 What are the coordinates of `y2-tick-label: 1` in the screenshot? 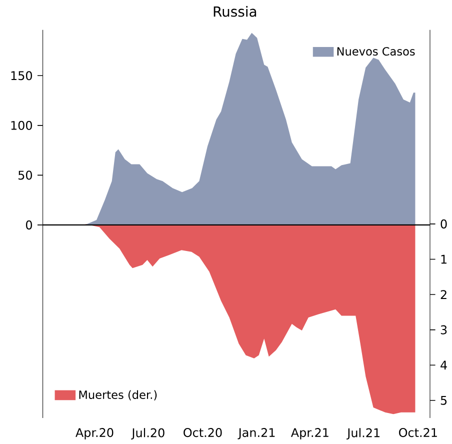 It's located at (443, 259).